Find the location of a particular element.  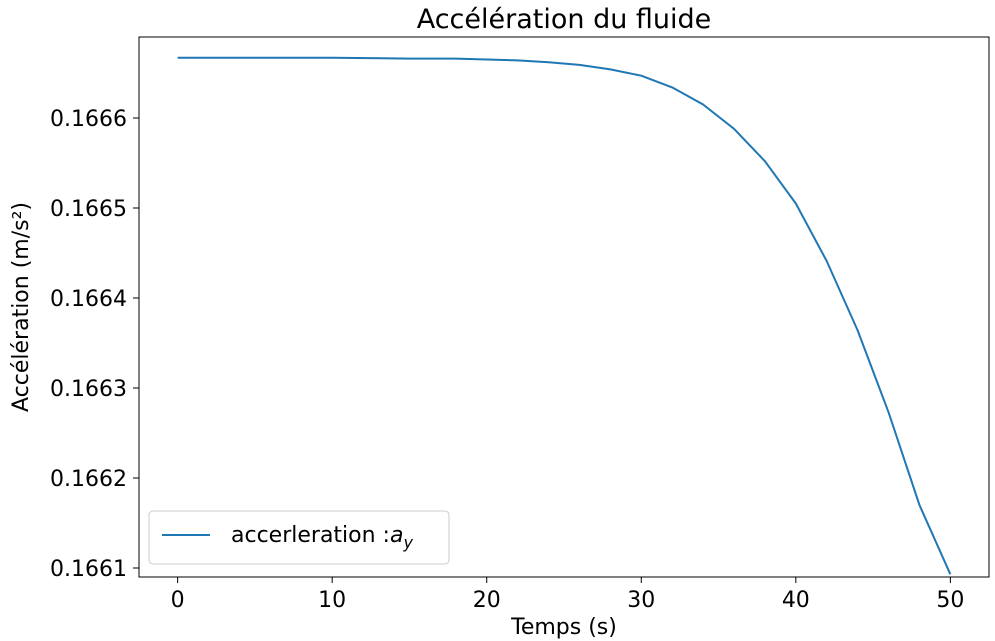

y-axis-ticks: 0.1661 0.1662 0.1663 0.1664 0.1665 0.1666 is located at coordinates (94, 344).